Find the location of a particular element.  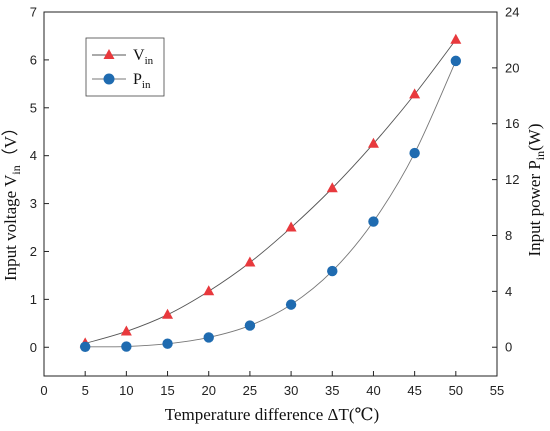

y-left-axis-title: Input voltage Vin（V） is located at coordinates (12, 200).